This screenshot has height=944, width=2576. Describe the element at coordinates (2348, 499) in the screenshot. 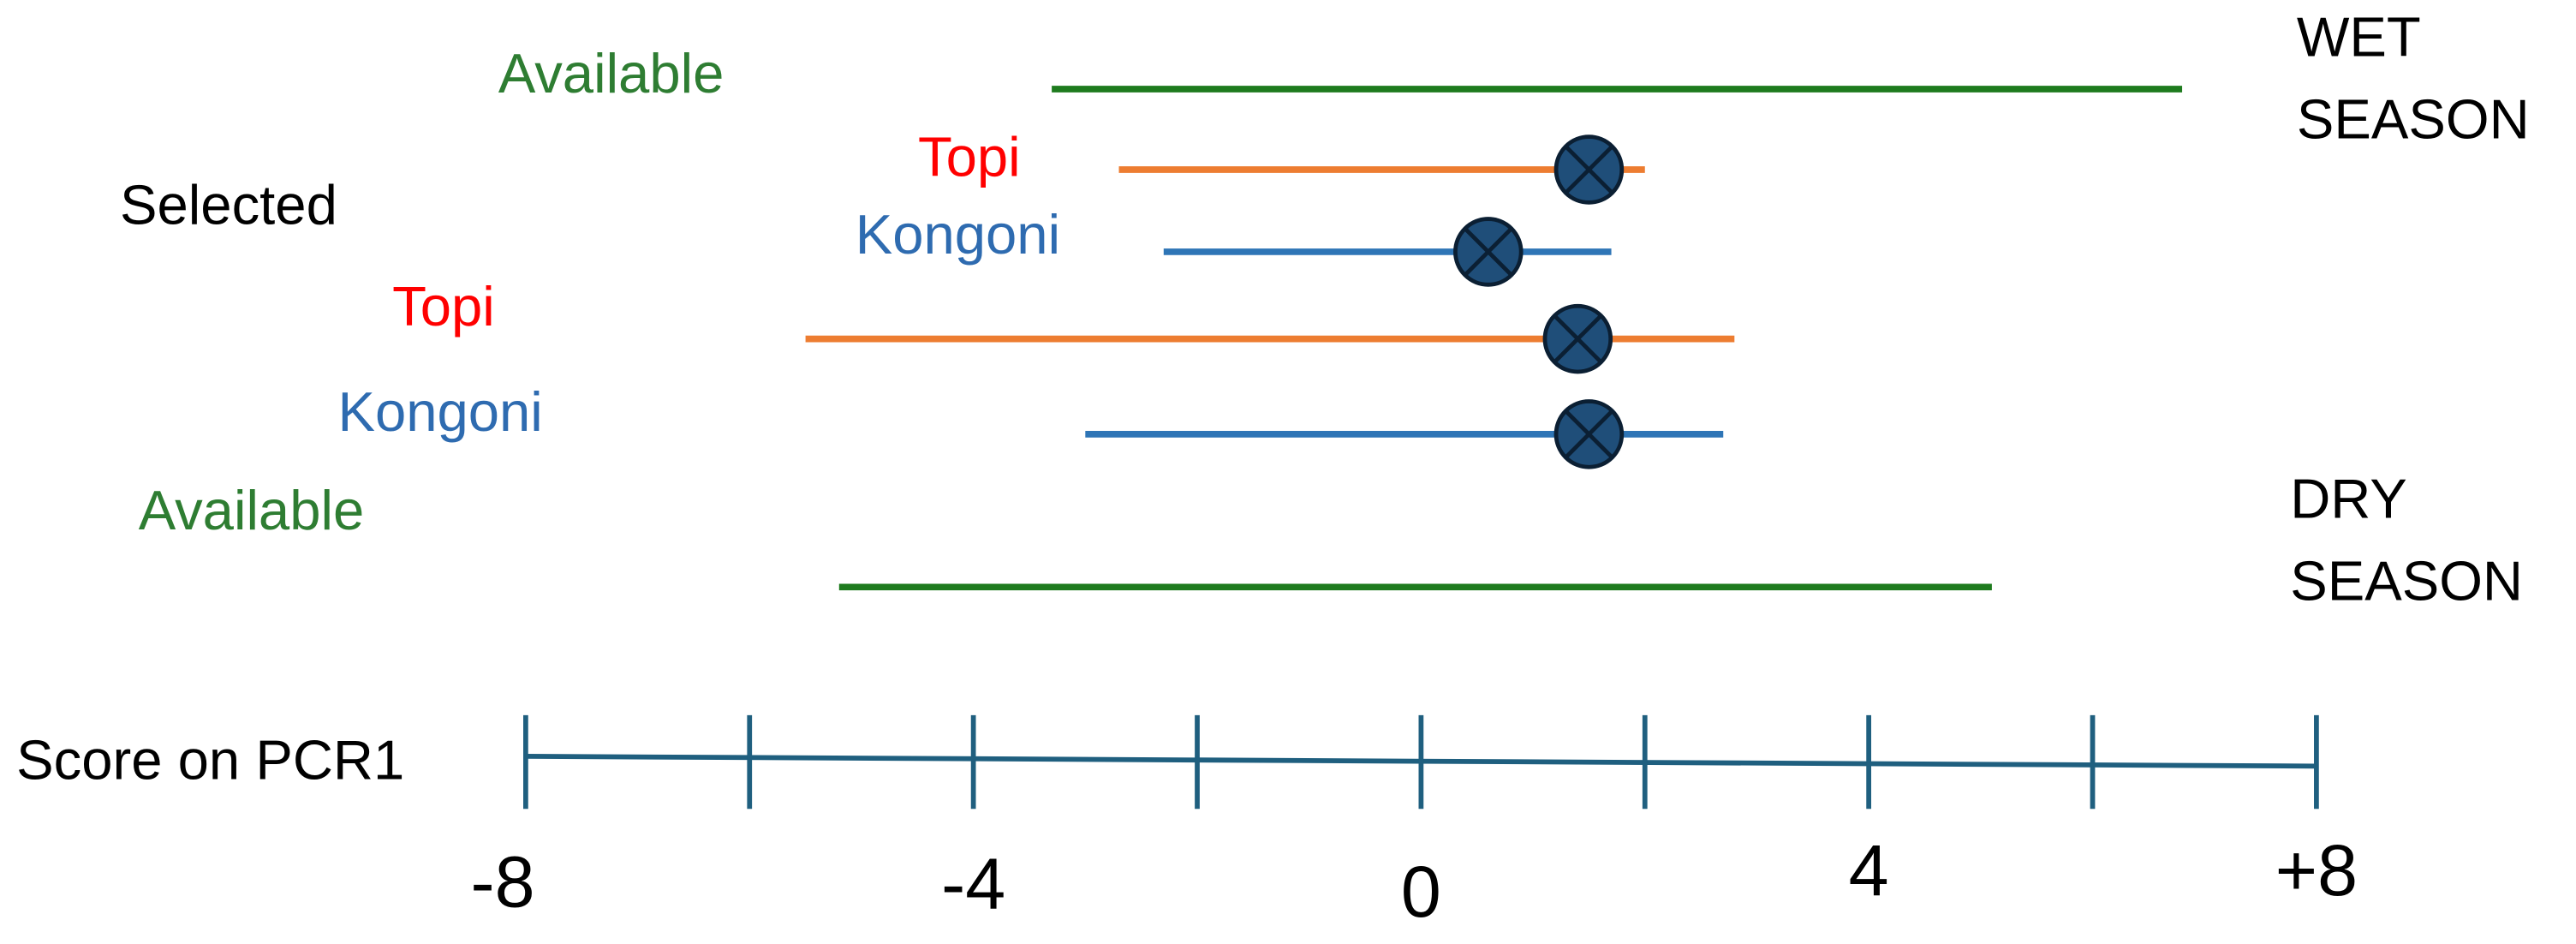

I see `season-label-line: DRY` at that location.